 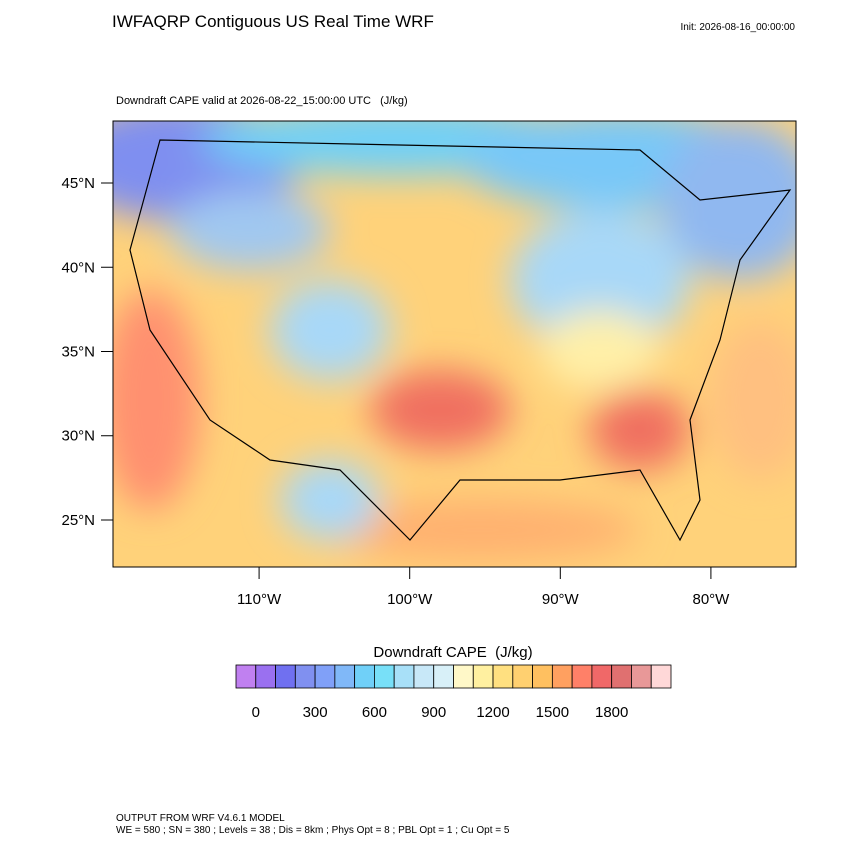 What do you see at coordinates (315, 712) in the screenshot?
I see `colorbar-tick-label: 300` at bounding box center [315, 712].